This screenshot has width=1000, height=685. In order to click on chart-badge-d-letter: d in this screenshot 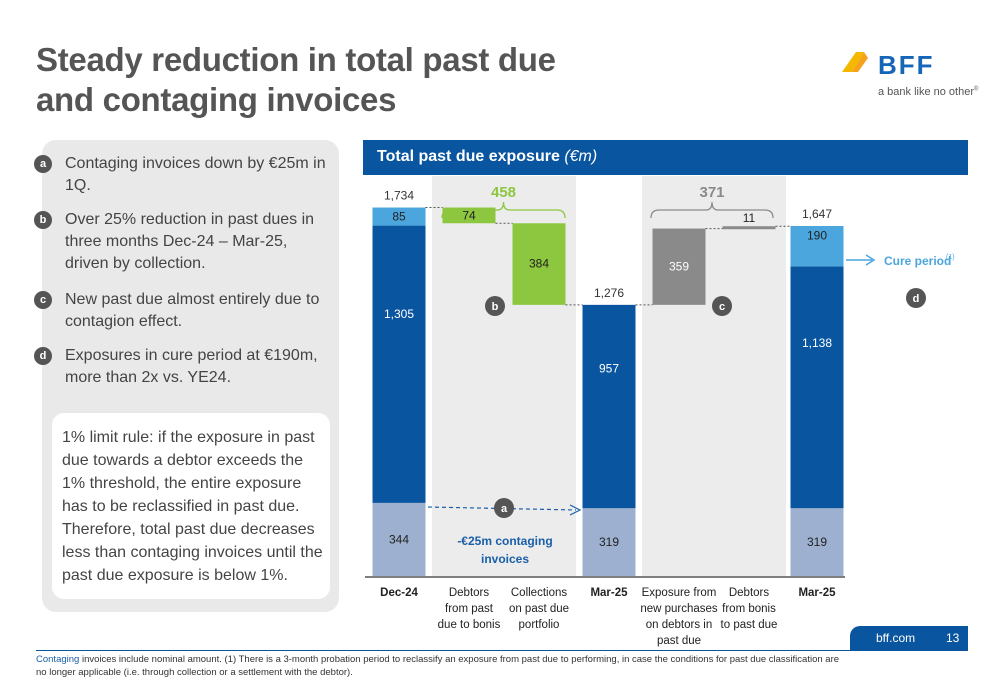, I will do `click(916, 299)`.